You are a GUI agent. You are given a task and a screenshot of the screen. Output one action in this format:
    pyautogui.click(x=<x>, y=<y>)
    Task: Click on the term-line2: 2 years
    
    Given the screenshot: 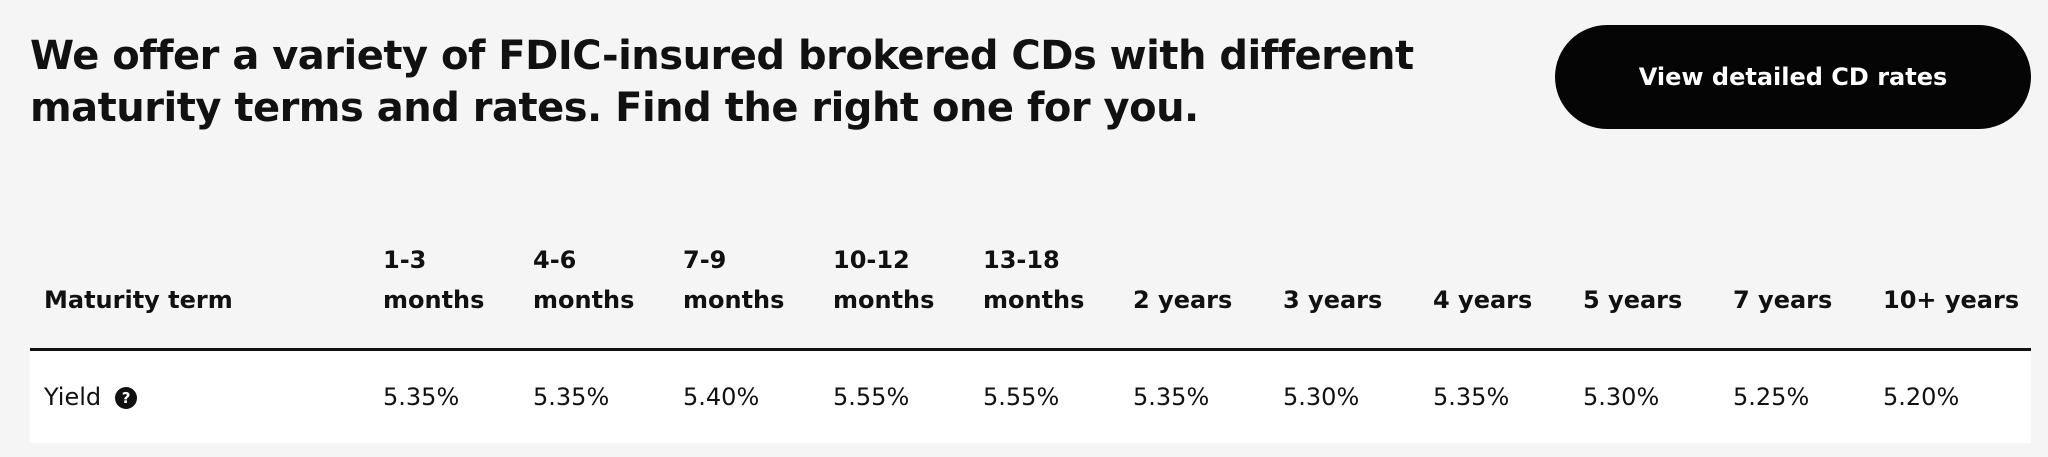 What is the action you would take?
    pyautogui.click(x=1183, y=300)
    